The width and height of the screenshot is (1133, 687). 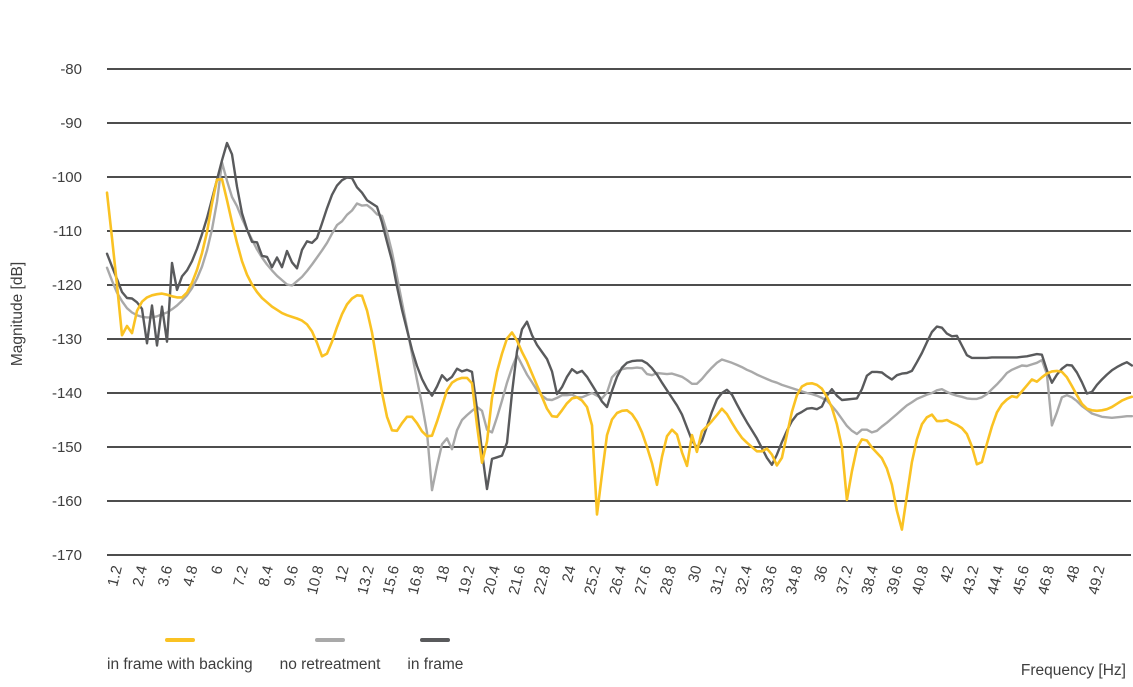 I want to click on legend-item-in-frame-with-backing: in frame with backing, so click(x=180, y=656).